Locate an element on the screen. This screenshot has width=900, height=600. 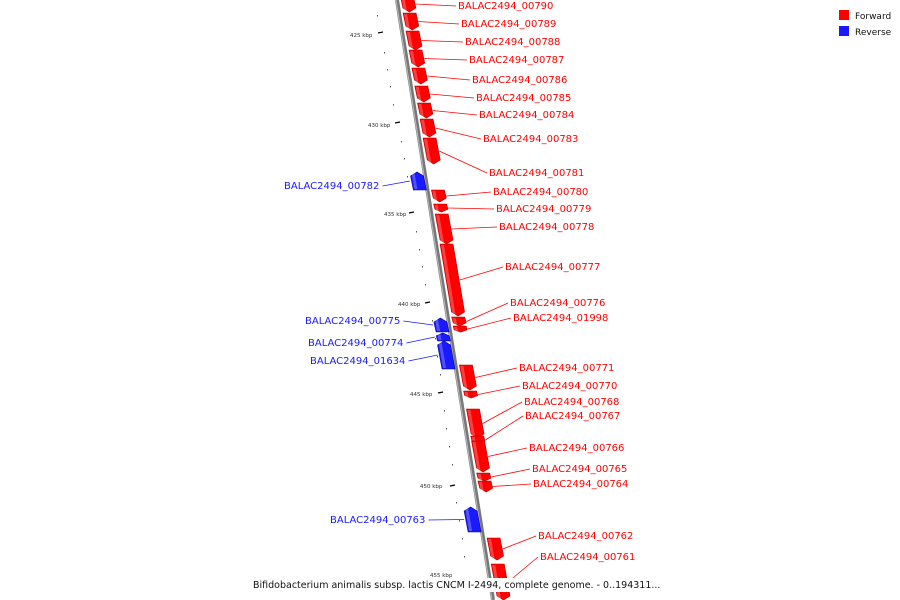
reverse-gene-label: BALAC2494_00763 is located at coordinates (377, 520).